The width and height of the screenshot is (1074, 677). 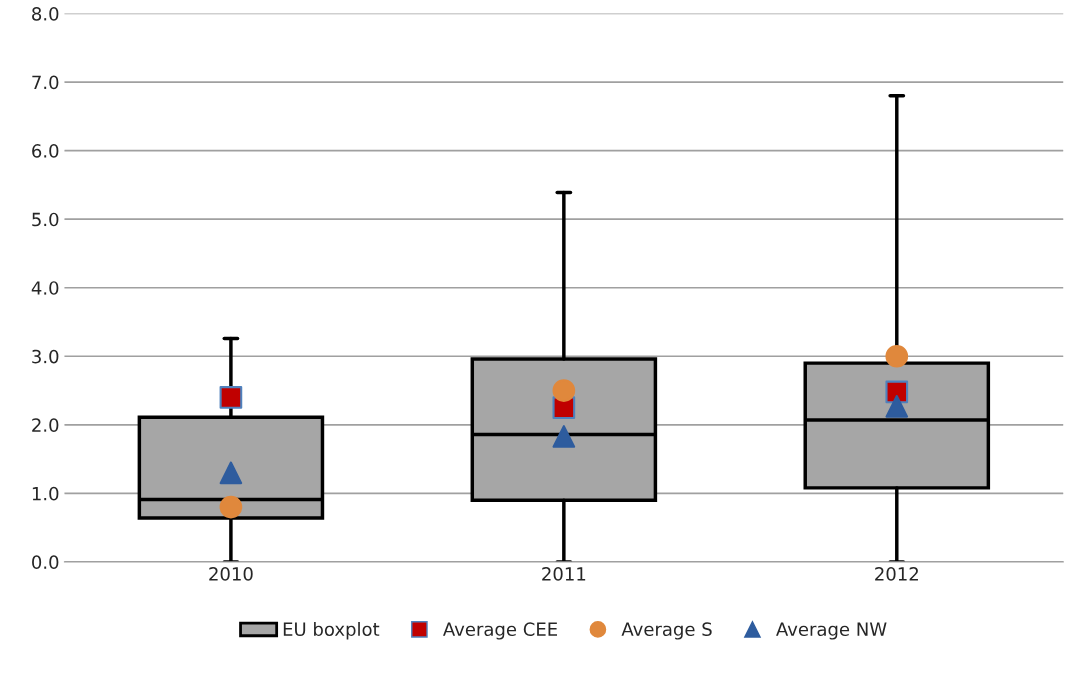 I want to click on x-tick-label: 2012, so click(x=896, y=574).